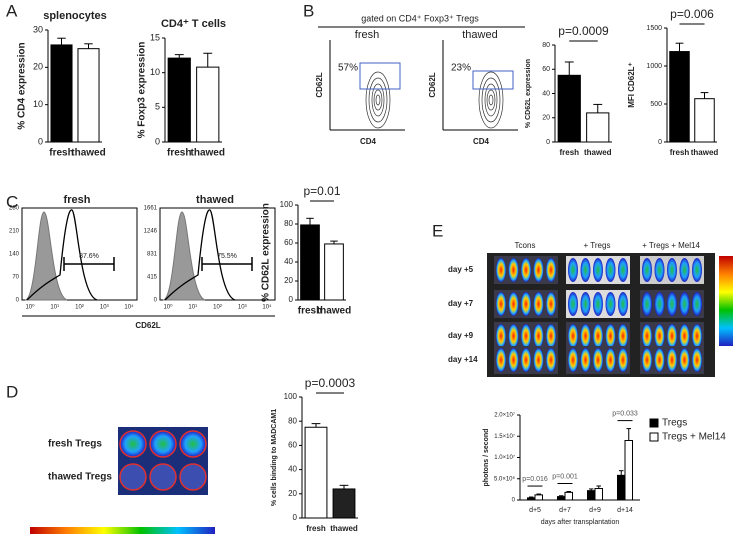  I want to click on y-axis-label: % CD62L expression, so click(266, 252).